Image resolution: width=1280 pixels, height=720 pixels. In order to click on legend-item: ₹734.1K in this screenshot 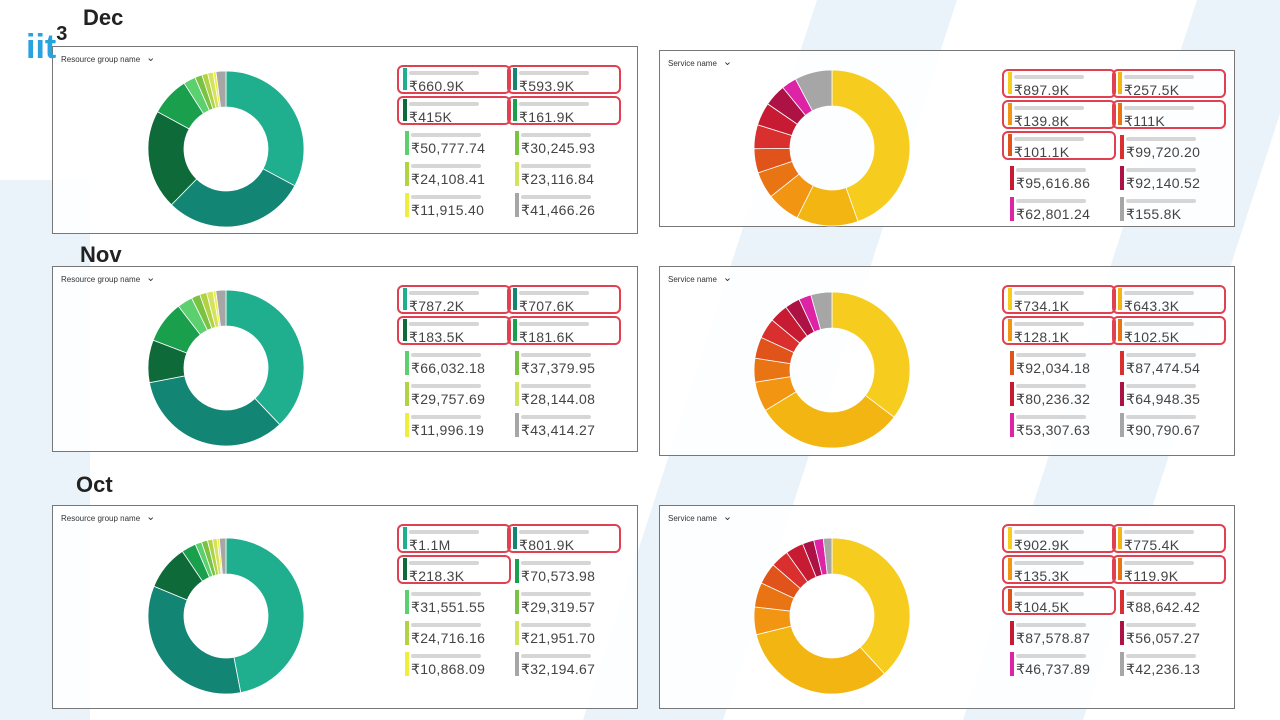, I will do `click(1059, 299)`.